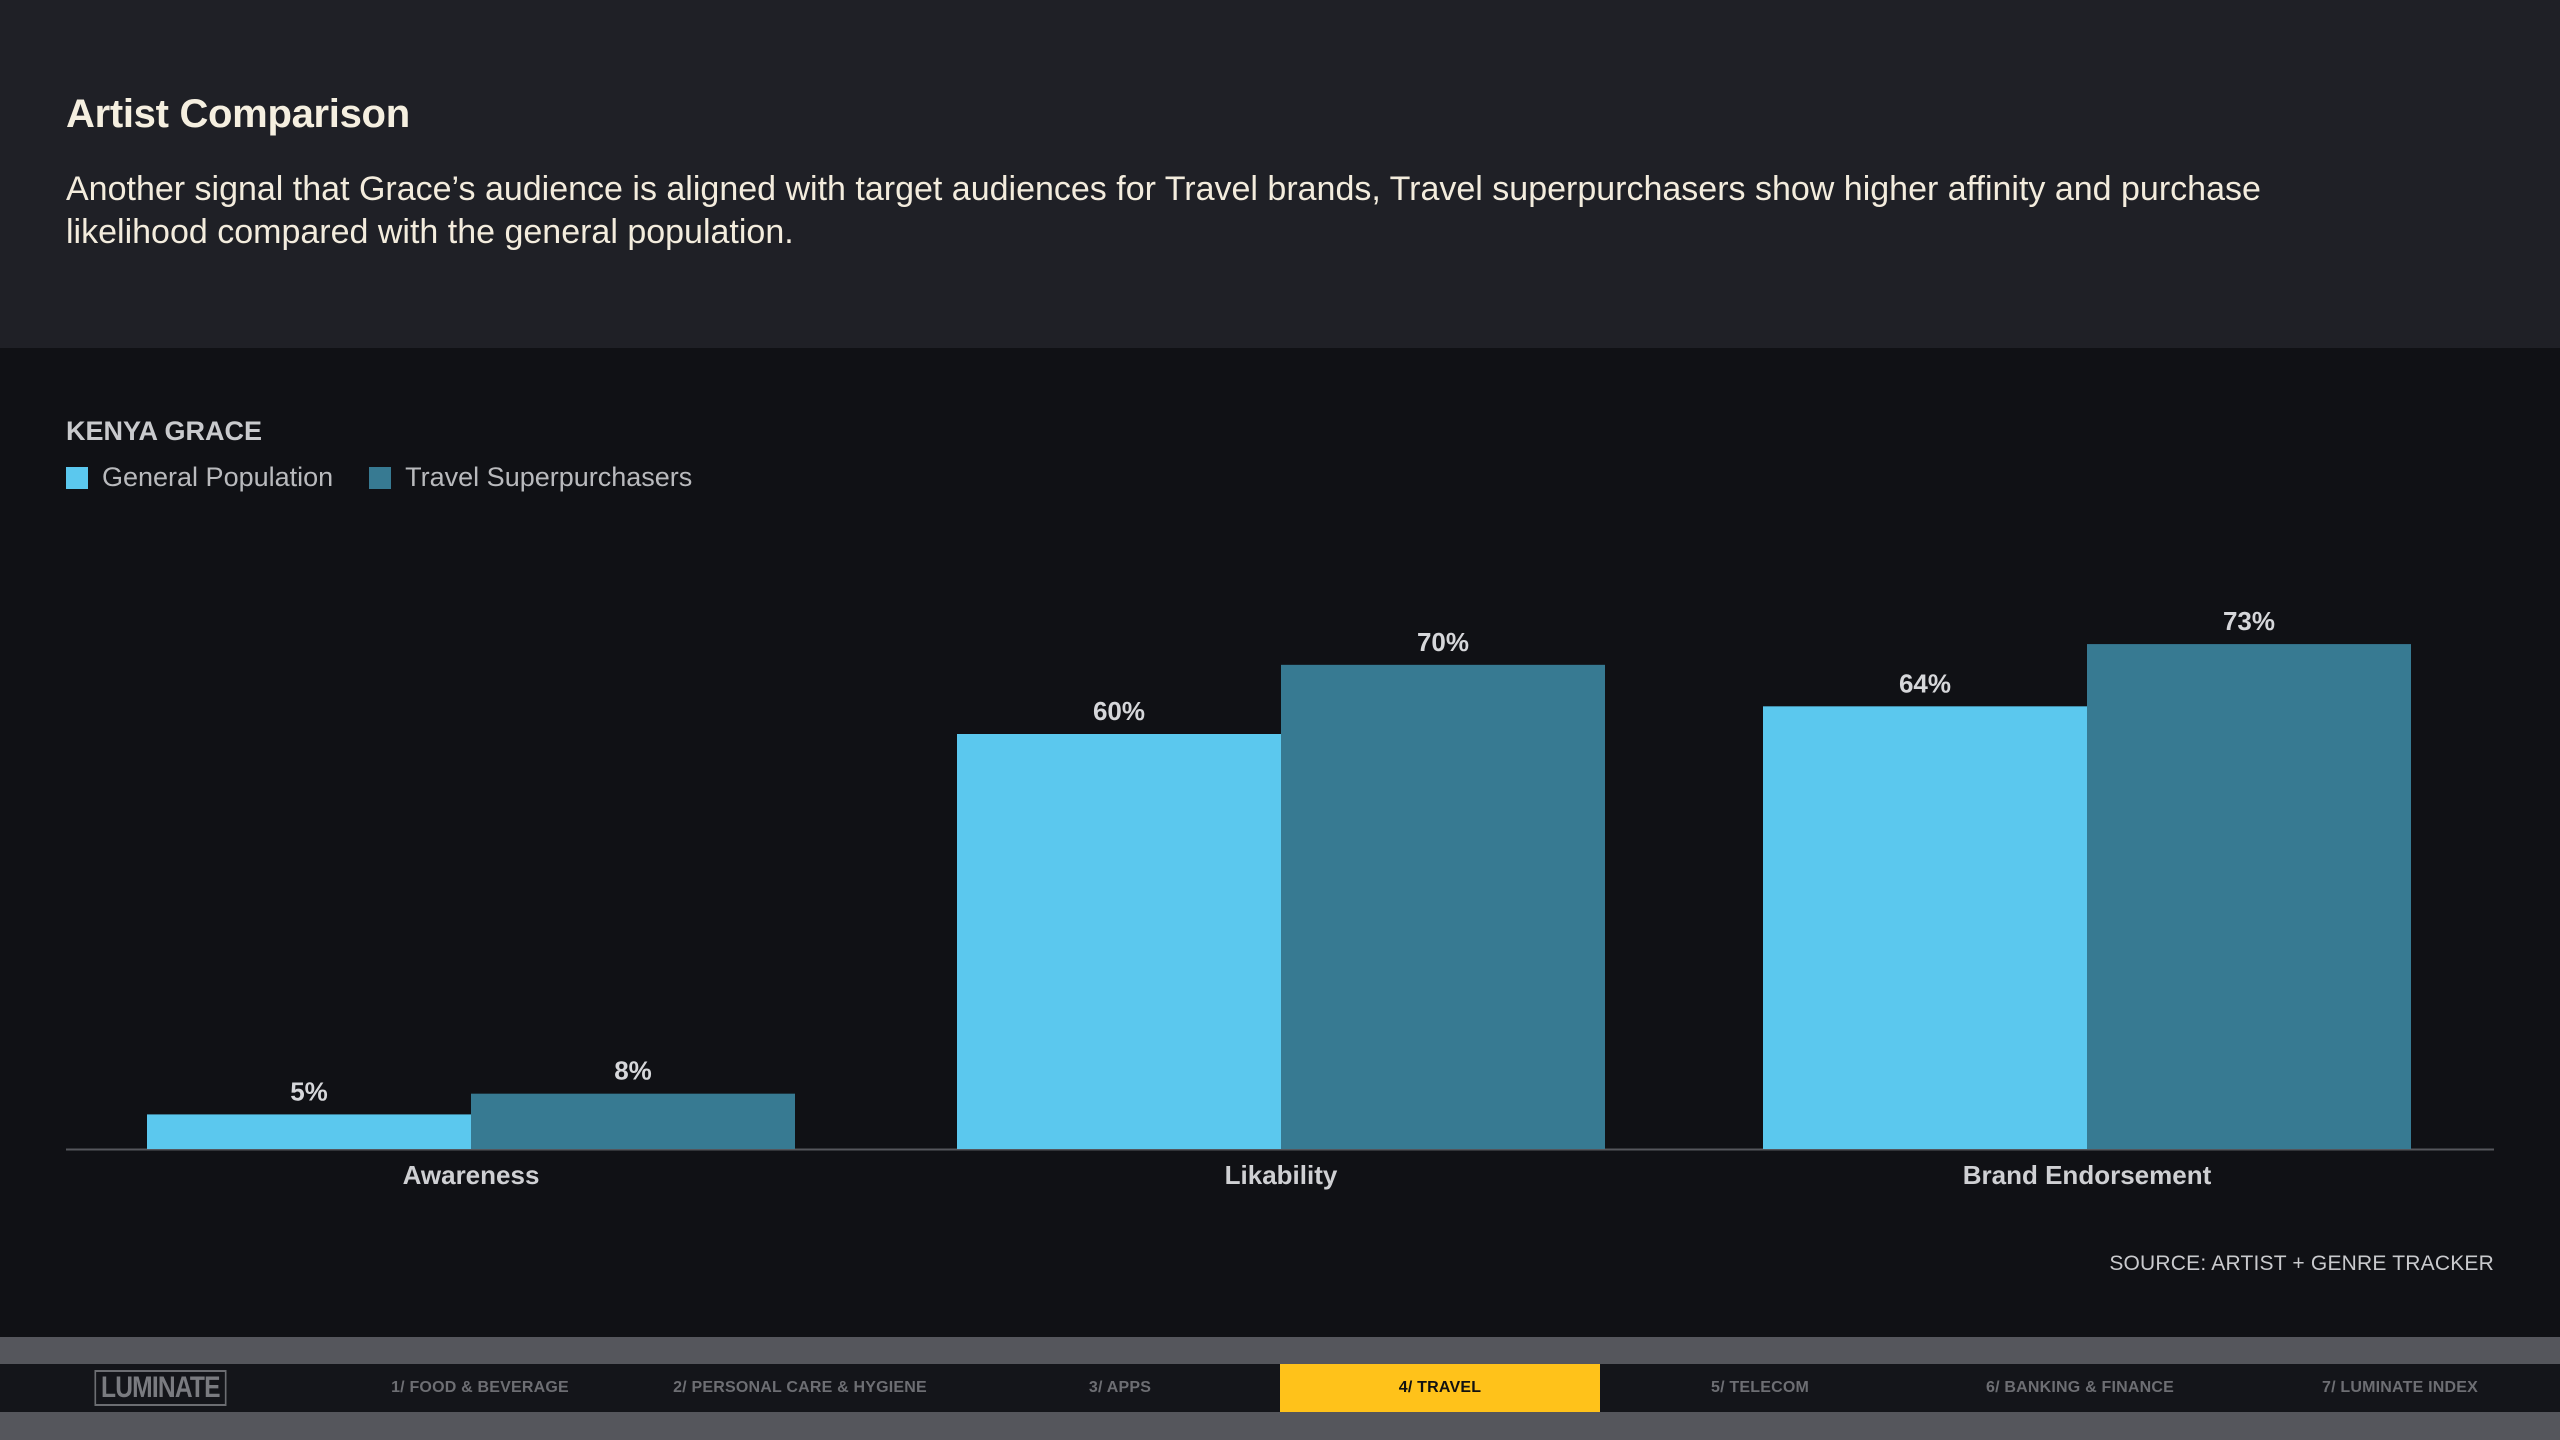 The width and height of the screenshot is (2560, 1440). I want to click on nav-tab-6: 6/ BANKING & FINANCE, so click(2079, 1387).